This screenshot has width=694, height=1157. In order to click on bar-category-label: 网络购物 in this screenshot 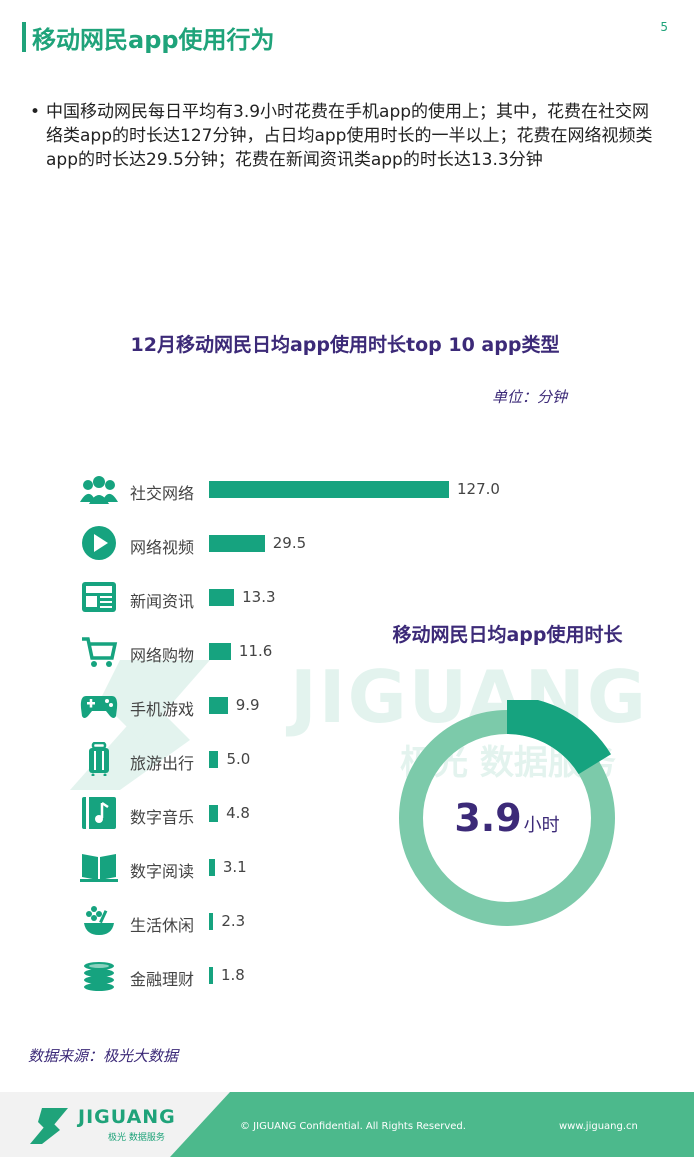, I will do `click(162, 655)`.